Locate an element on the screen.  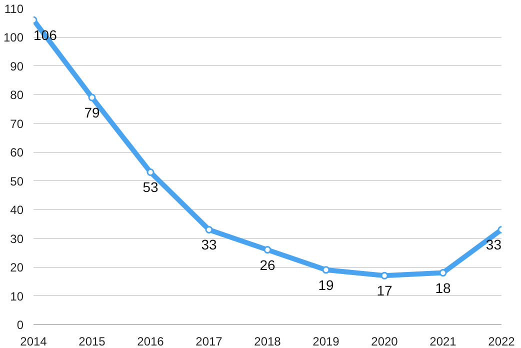
x-tick-label: 2018 is located at coordinates (268, 341).